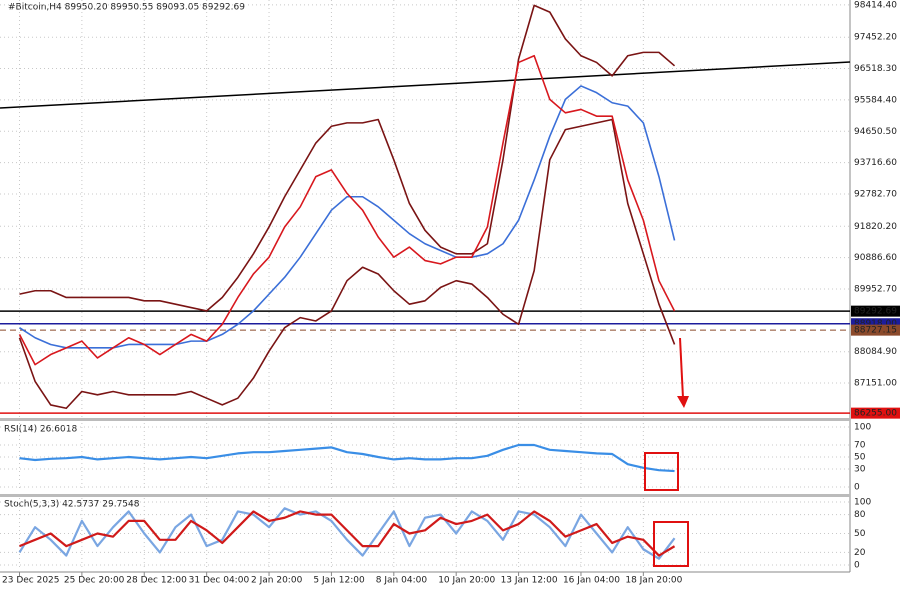 The width and height of the screenshot is (900, 590). What do you see at coordinates (860, 446) in the screenshot?
I see `y-tick-label: 70` at bounding box center [860, 446].